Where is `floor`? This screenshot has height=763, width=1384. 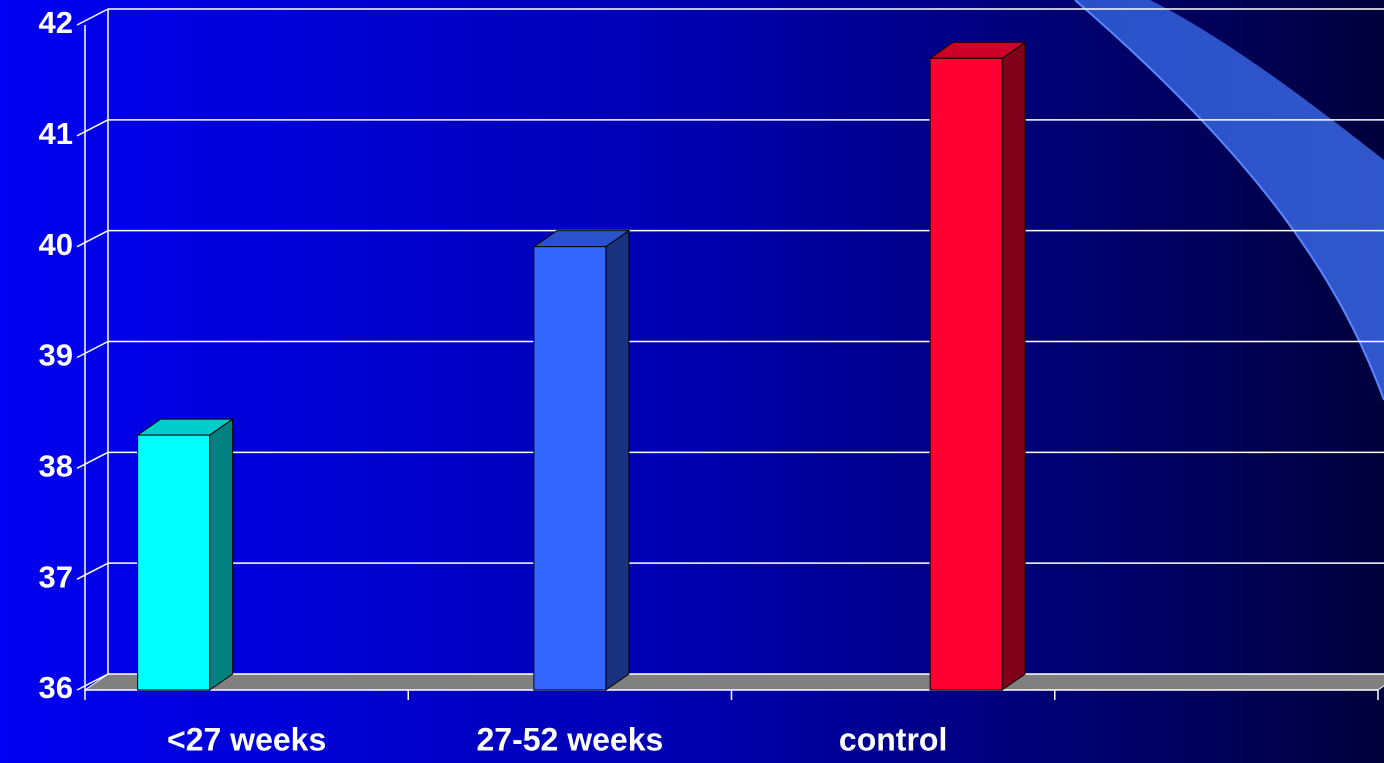 floor is located at coordinates (733, 682).